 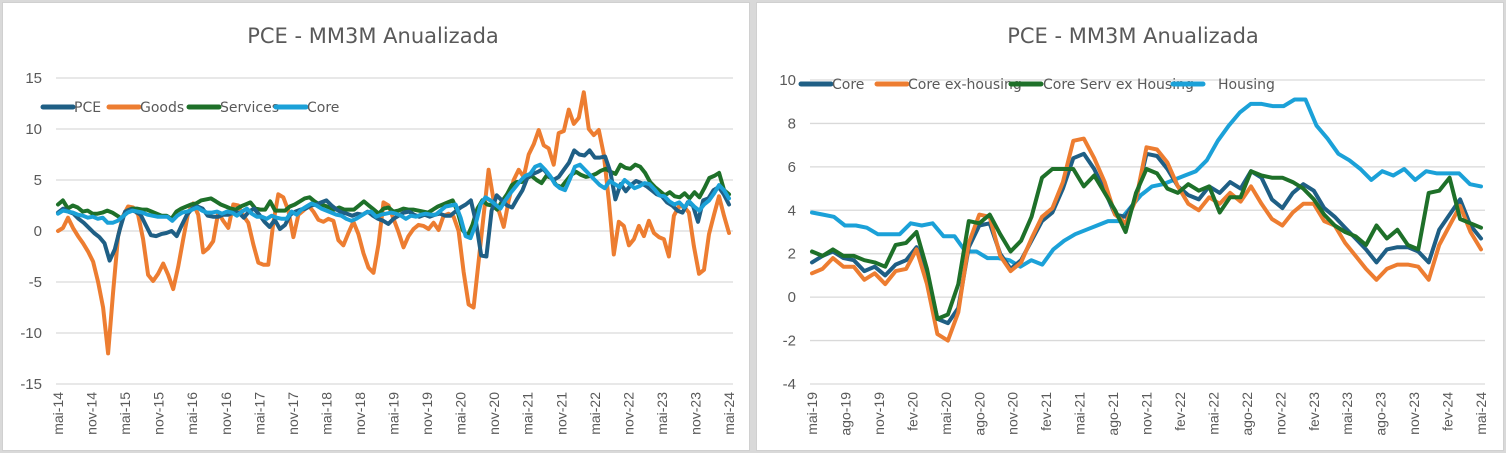 I want to click on y-tick-label: 4, so click(x=792, y=210).